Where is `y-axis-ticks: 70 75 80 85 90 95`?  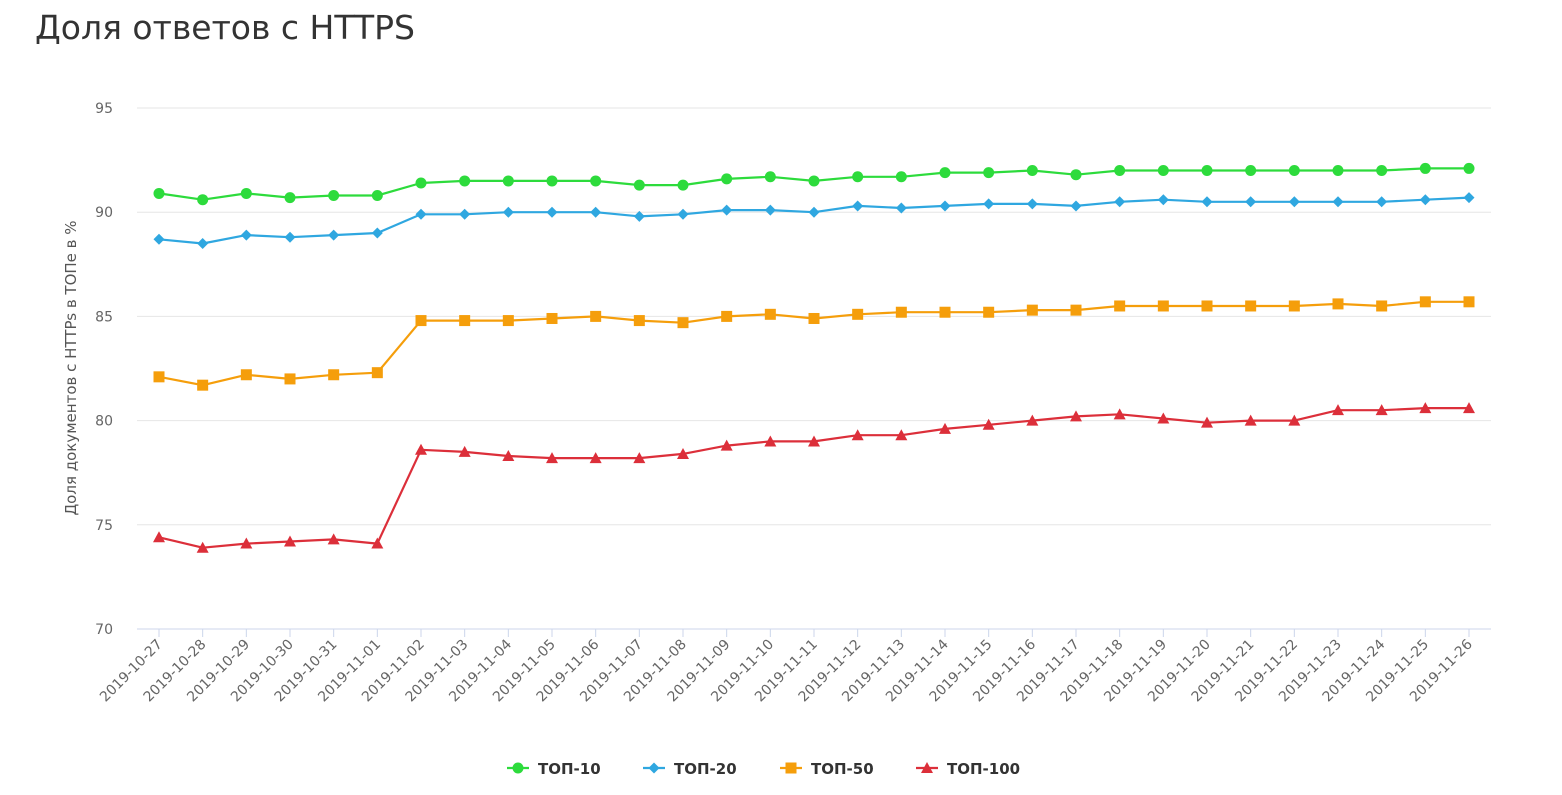
y-axis-ticks: 70 75 80 85 90 95 is located at coordinates (104, 369).